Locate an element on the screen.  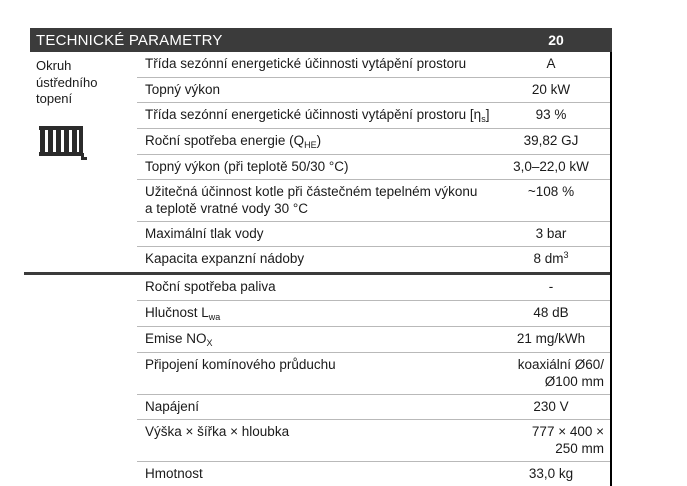
table-row: Roční spotřeba paliva - is located at coordinates (373, 287).